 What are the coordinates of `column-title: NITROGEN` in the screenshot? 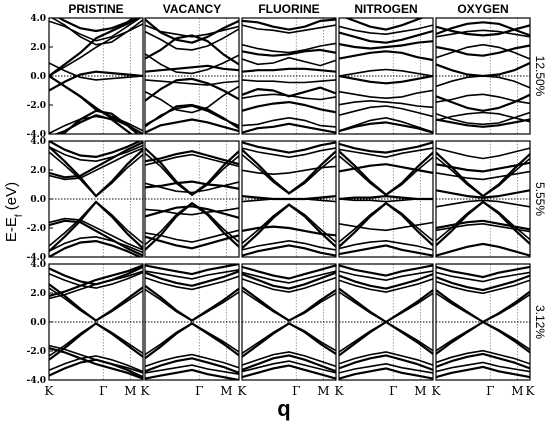 It's located at (385, 9).